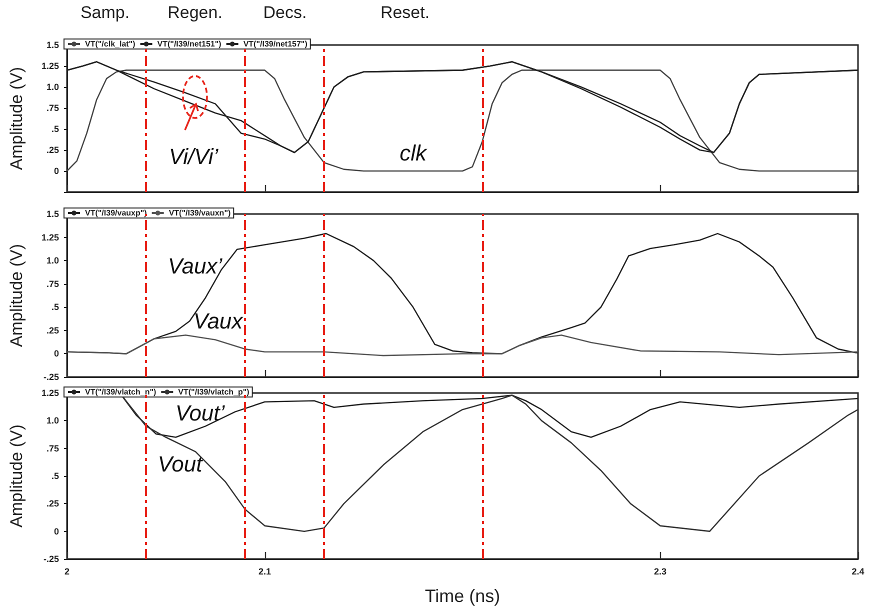 The width and height of the screenshot is (880, 610). Describe the element at coordinates (200, 413) in the screenshot. I see `annotation: Vout’` at that location.